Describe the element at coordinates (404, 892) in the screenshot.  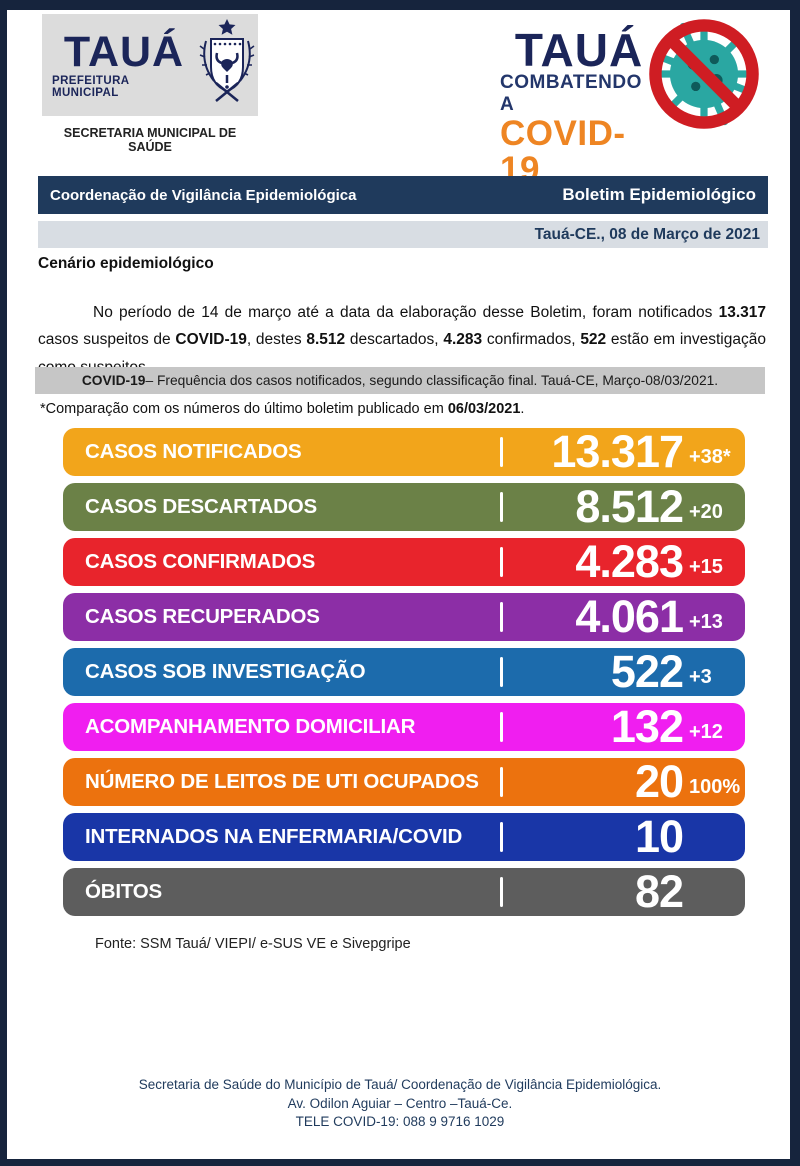
I see `stat-bar-obitos: ÓBITOS 82` at that location.